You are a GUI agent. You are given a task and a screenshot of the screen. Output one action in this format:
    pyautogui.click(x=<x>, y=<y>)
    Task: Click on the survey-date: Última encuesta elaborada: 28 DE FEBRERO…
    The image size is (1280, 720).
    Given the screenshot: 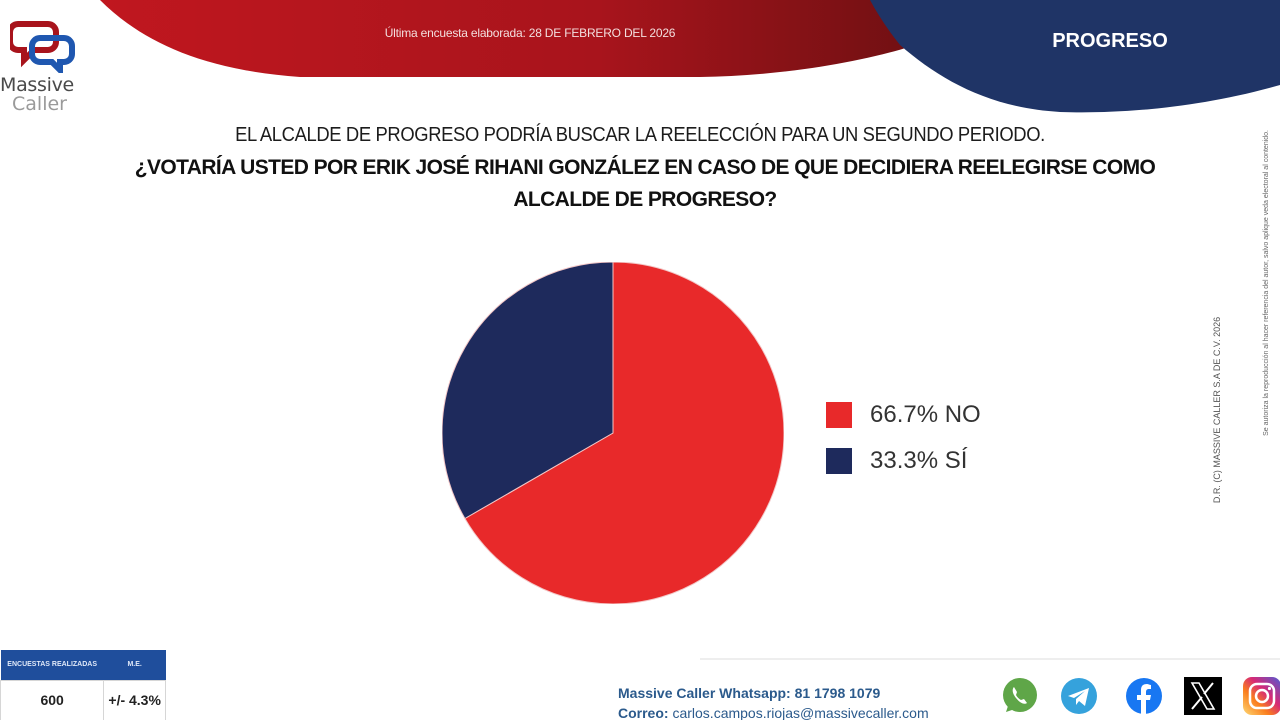 What is the action you would take?
    pyautogui.click(x=530, y=33)
    